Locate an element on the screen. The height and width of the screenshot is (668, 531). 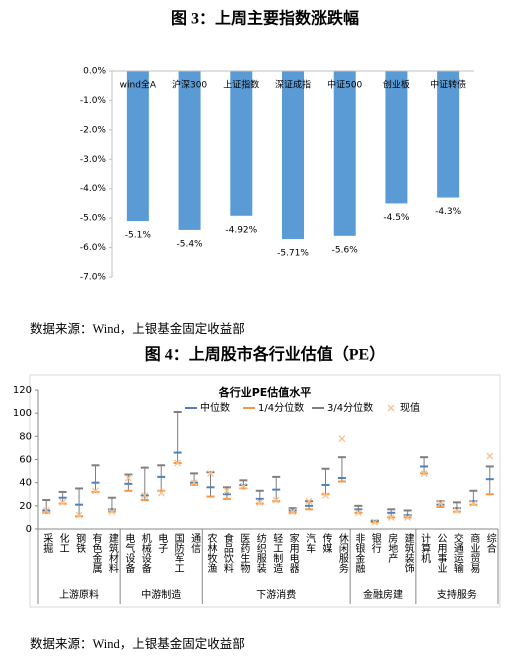
x-tick-label: 中证转债 is located at coordinates (448, 85).